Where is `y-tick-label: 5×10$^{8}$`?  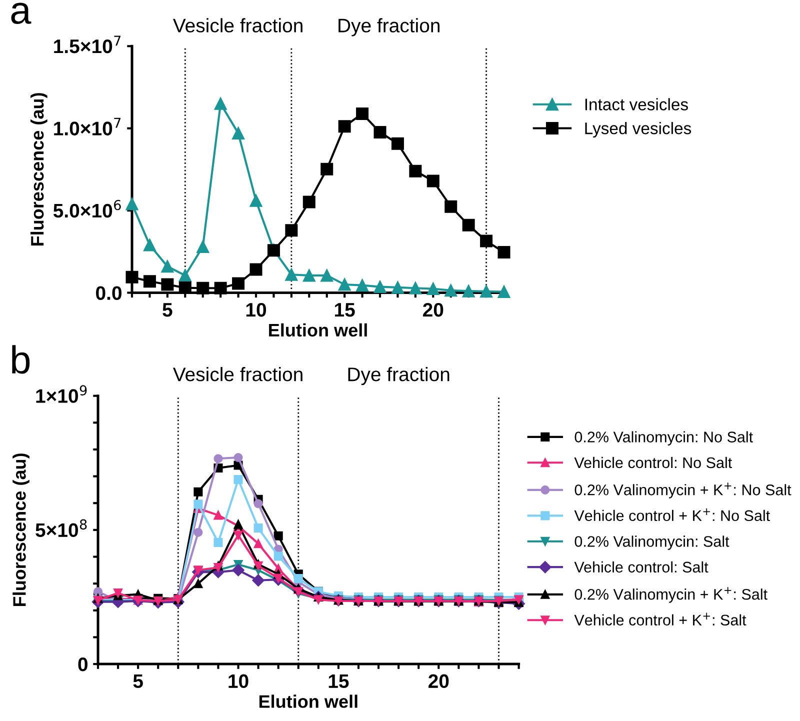 y-tick-label: 5×10$^{8}$ is located at coordinates (61, 528).